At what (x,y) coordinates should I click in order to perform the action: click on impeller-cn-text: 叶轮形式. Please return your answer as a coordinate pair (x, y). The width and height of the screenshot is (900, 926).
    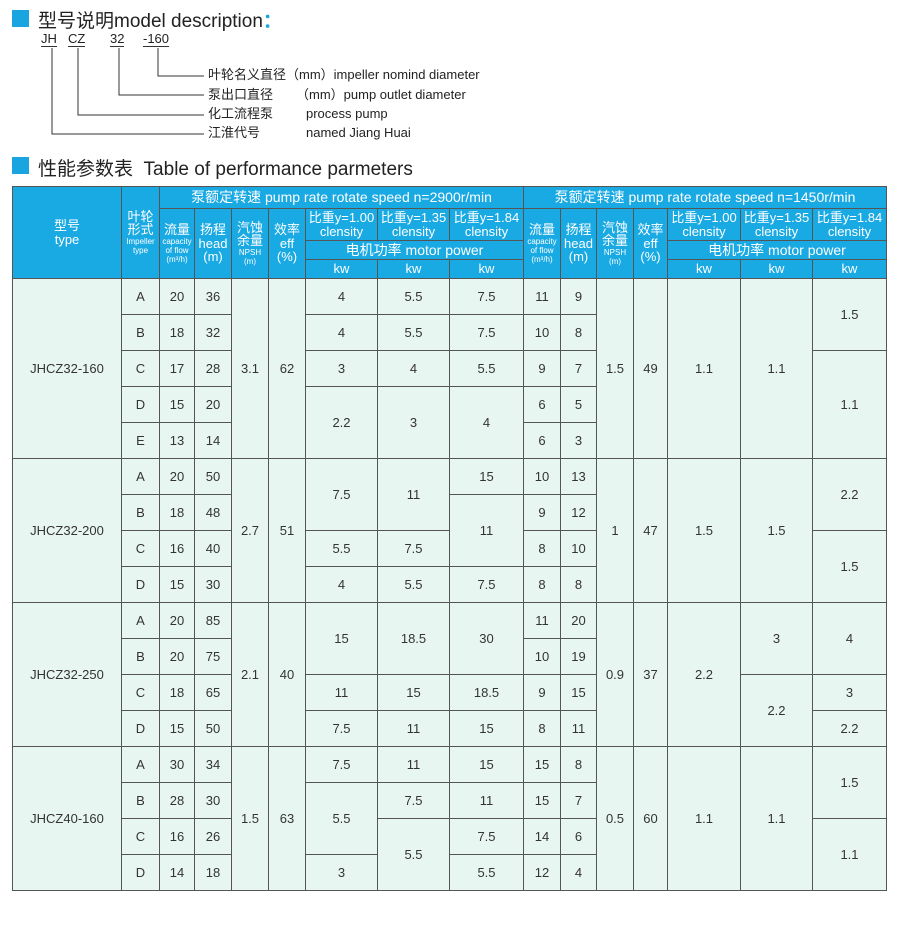
    Looking at the image, I should click on (140, 223).